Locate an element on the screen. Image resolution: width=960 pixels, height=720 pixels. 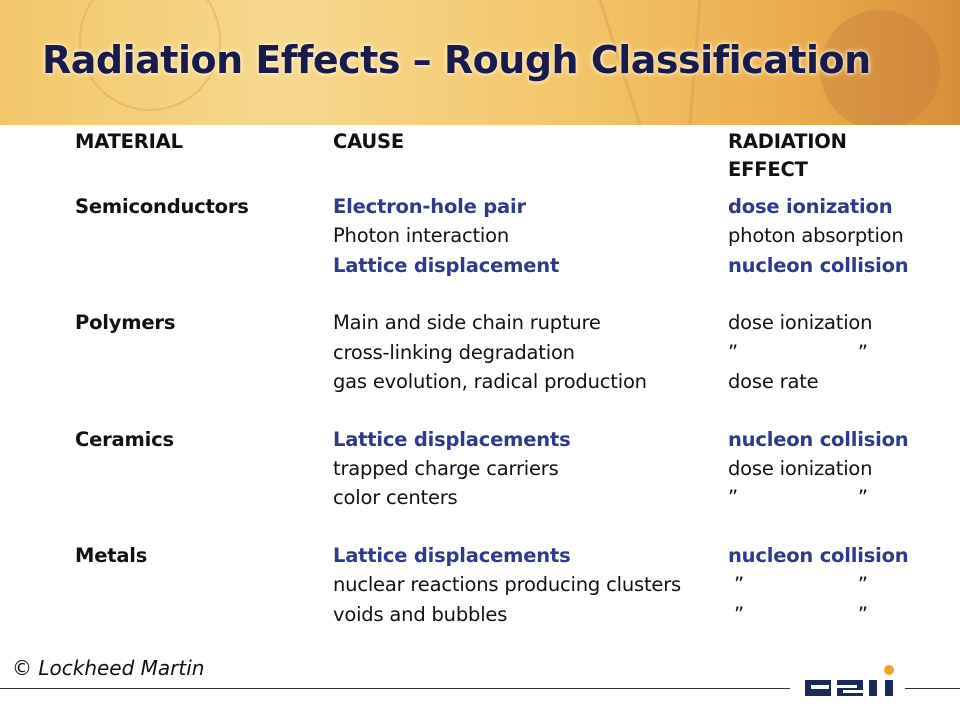
material: Metals is located at coordinates (111, 555).